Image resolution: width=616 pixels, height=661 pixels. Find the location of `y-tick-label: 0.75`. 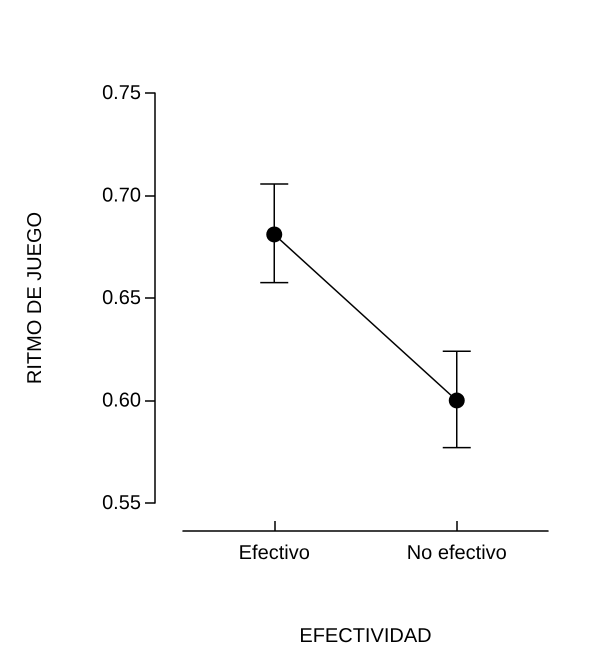

y-tick-label: 0.75 is located at coordinates (121, 93).